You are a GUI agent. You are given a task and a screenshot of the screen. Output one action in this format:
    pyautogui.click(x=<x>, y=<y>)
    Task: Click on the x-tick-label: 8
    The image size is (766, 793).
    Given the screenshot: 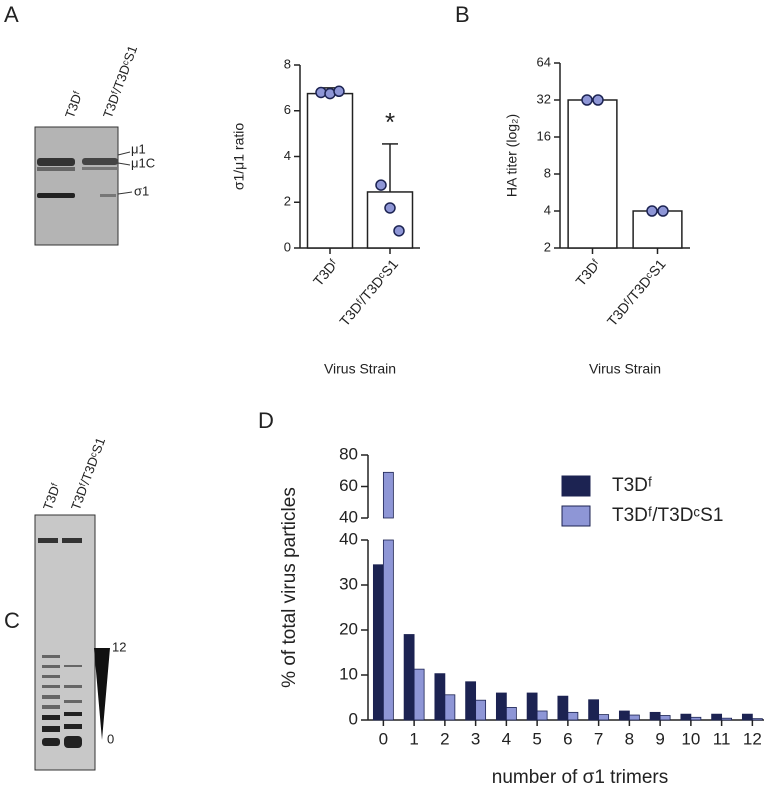 What is the action you would take?
    pyautogui.click(x=629, y=738)
    